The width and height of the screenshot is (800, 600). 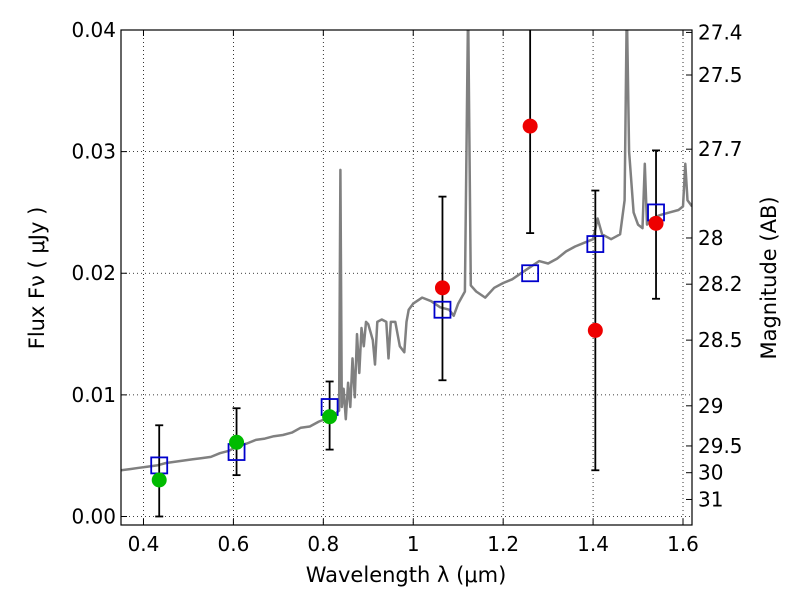 What do you see at coordinates (323, 544) in the screenshot?
I see `x-tick-label: 0.8` at bounding box center [323, 544].